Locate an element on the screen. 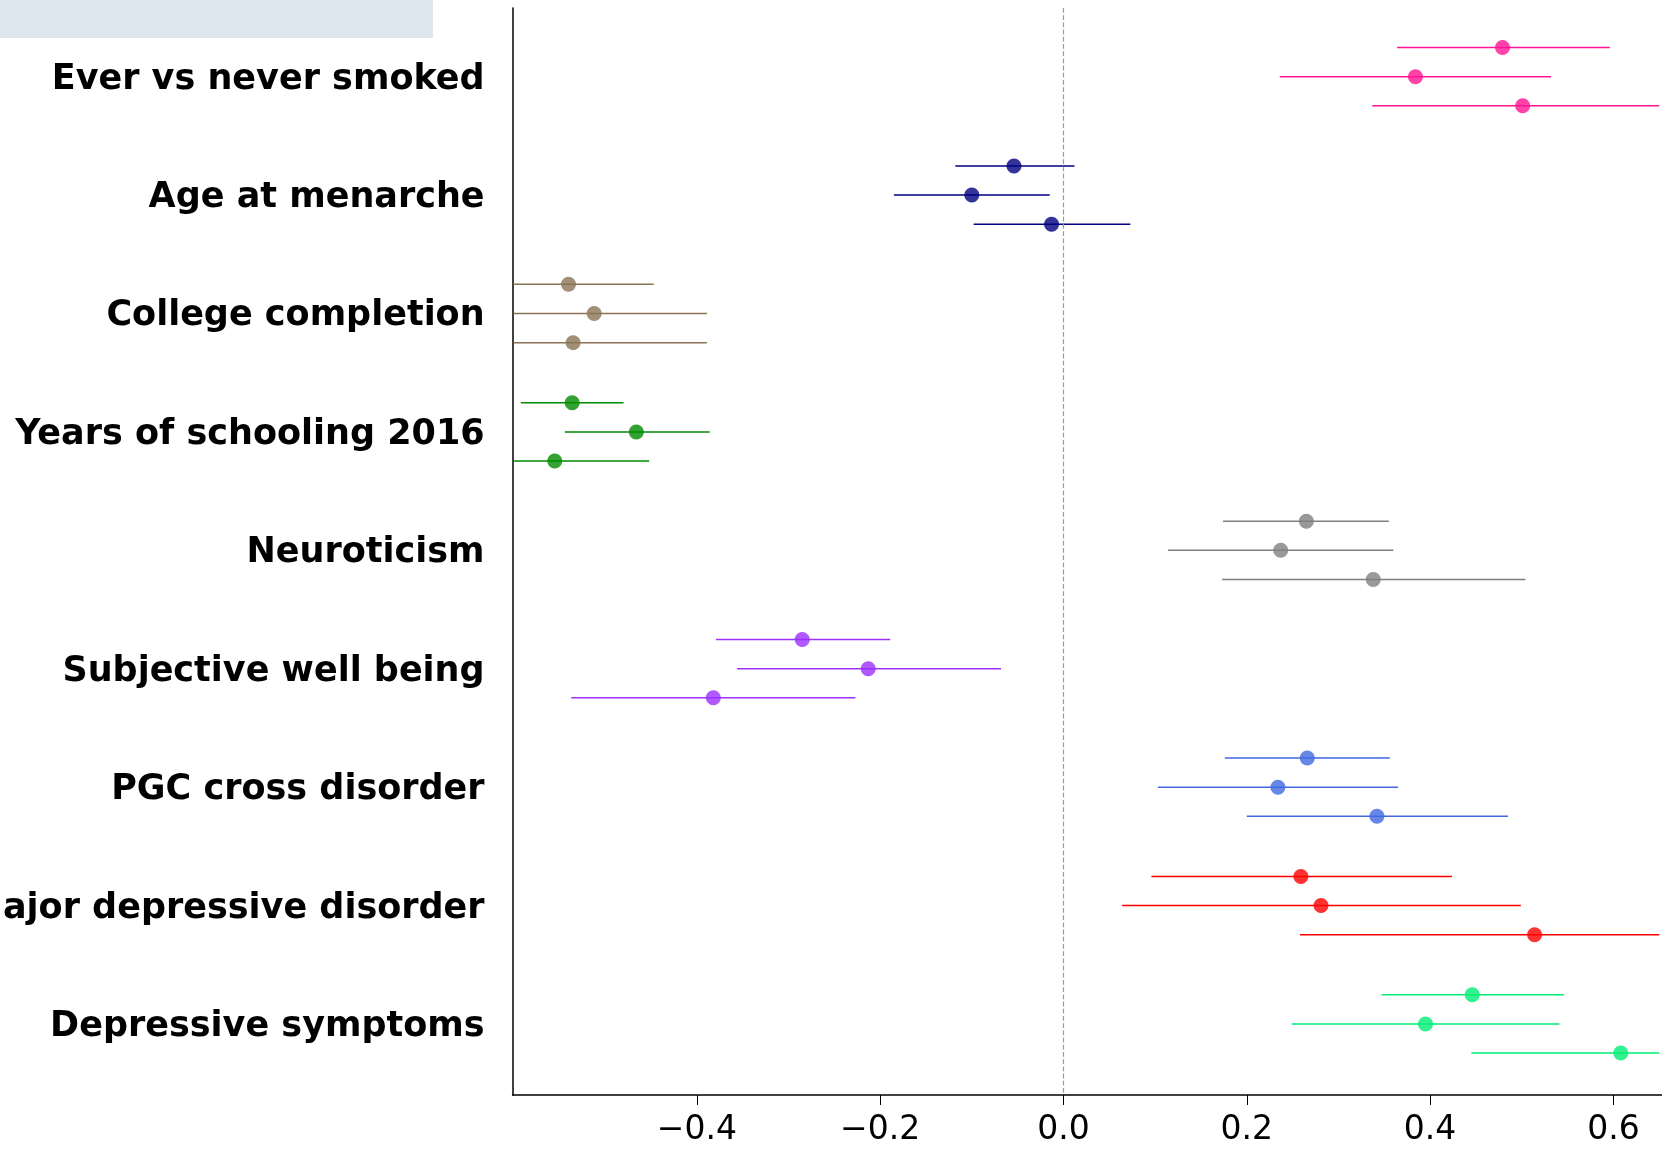  y-tick-label: Depressive symptoms is located at coordinates (267, 1023).